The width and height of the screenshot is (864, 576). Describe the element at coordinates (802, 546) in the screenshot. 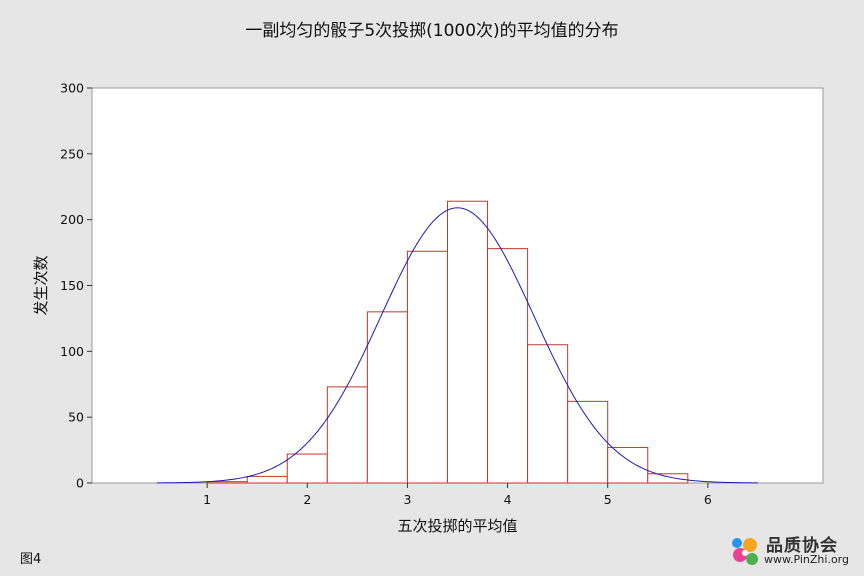

I see `watermark-brand: 品质协会` at that location.